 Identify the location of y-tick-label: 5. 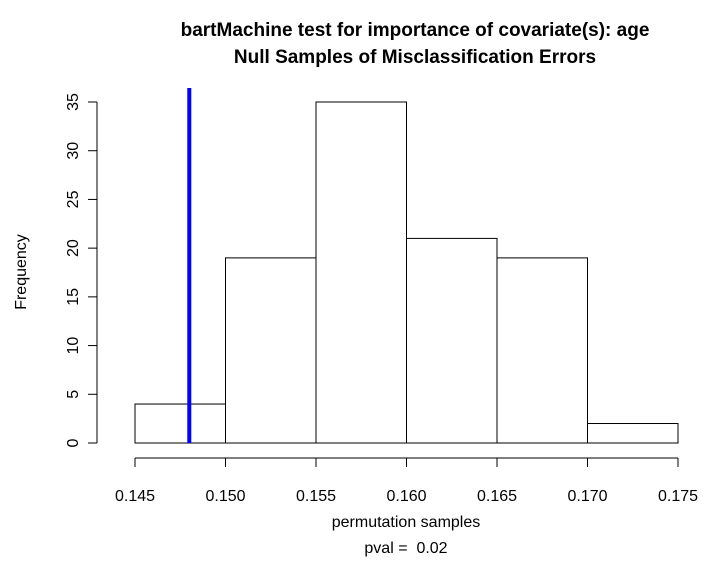
(73, 394).